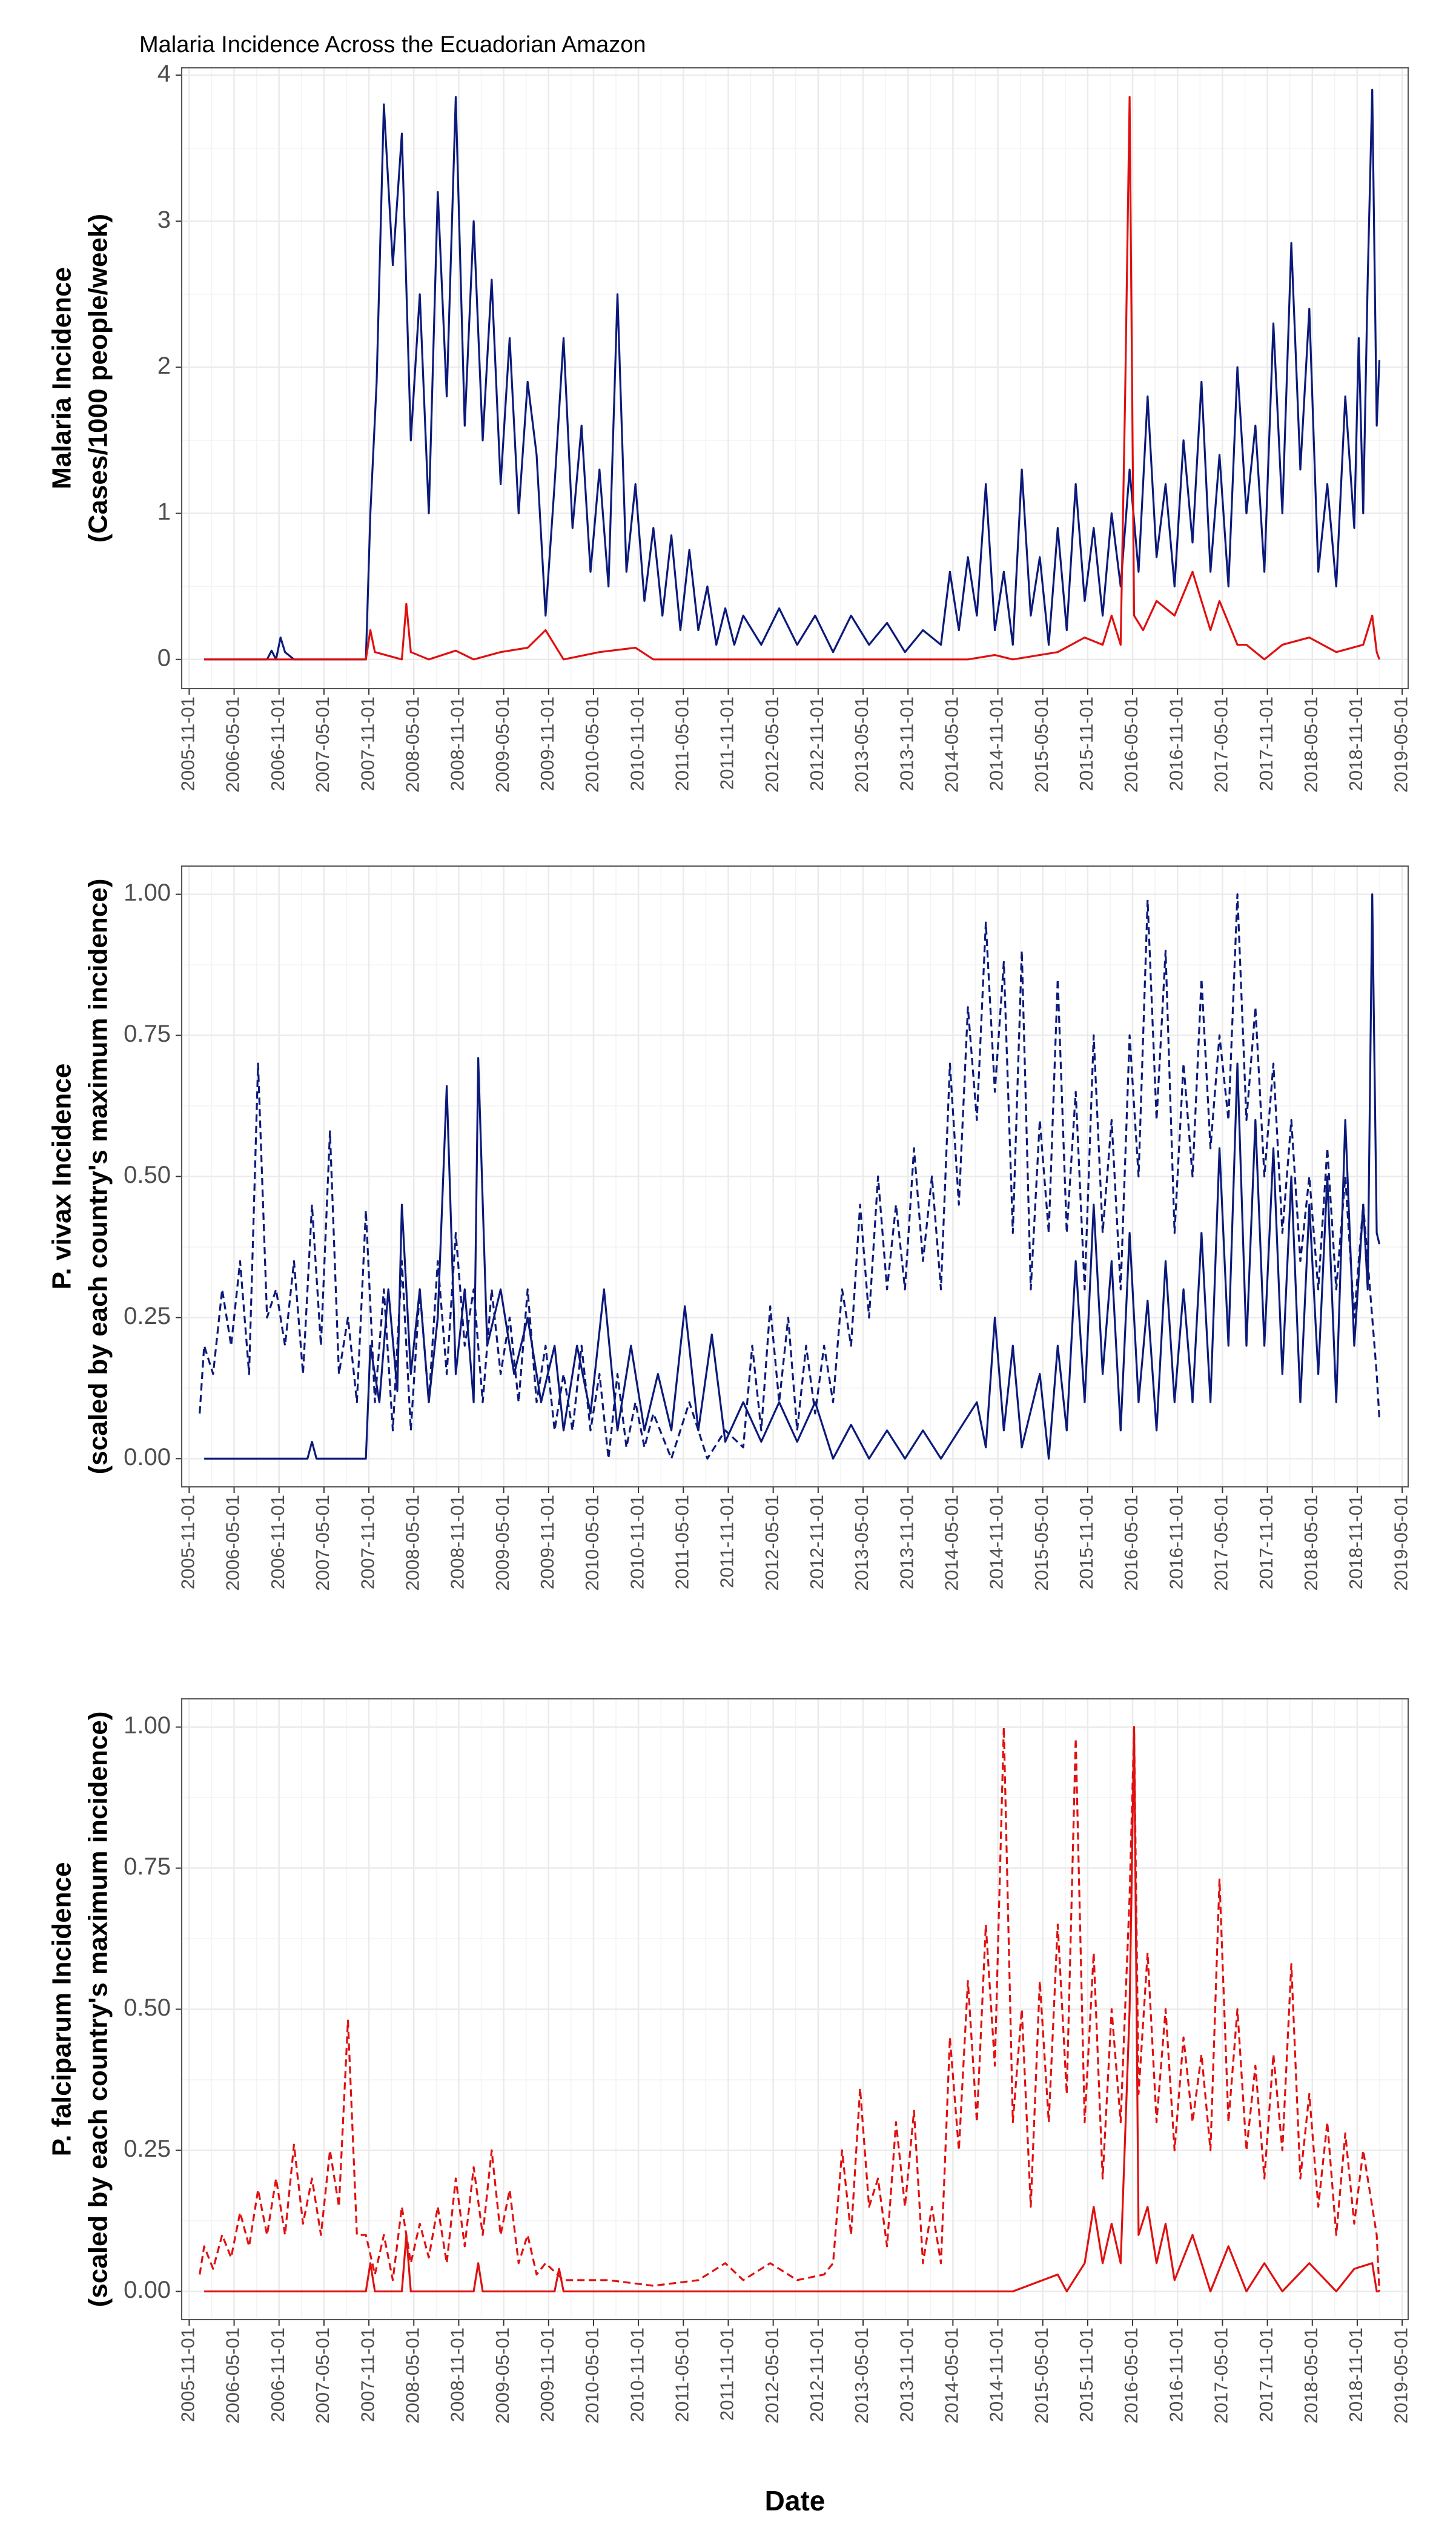 The height and width of the screenshot is (2531, 1456). I want to click on y-tick-label: 4, so click(164, 74).